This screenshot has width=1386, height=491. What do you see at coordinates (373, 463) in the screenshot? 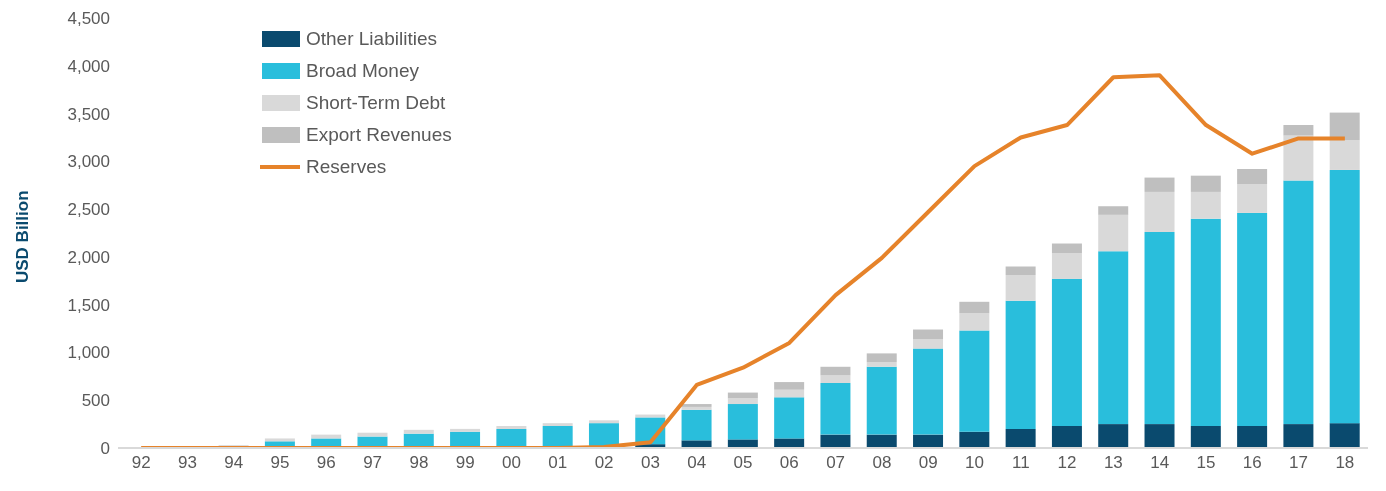
I see `x-tick-label: 97` at bounding box center [373, 463].